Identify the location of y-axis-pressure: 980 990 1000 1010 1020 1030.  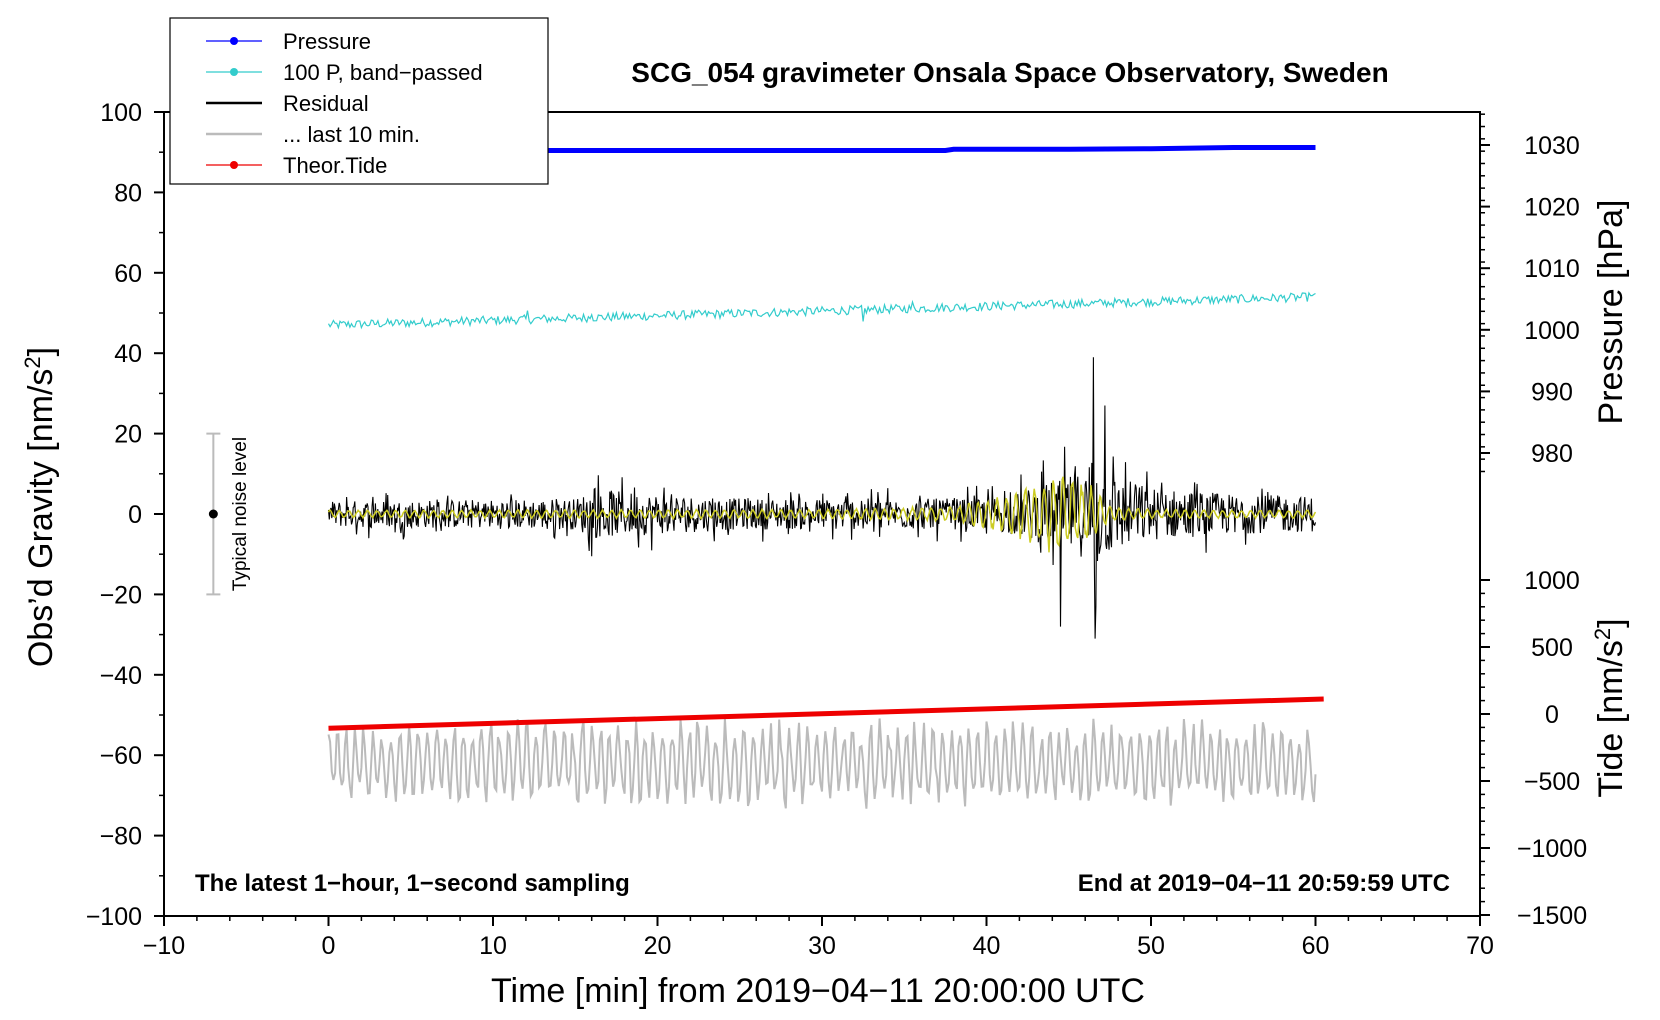
(1530, 293).